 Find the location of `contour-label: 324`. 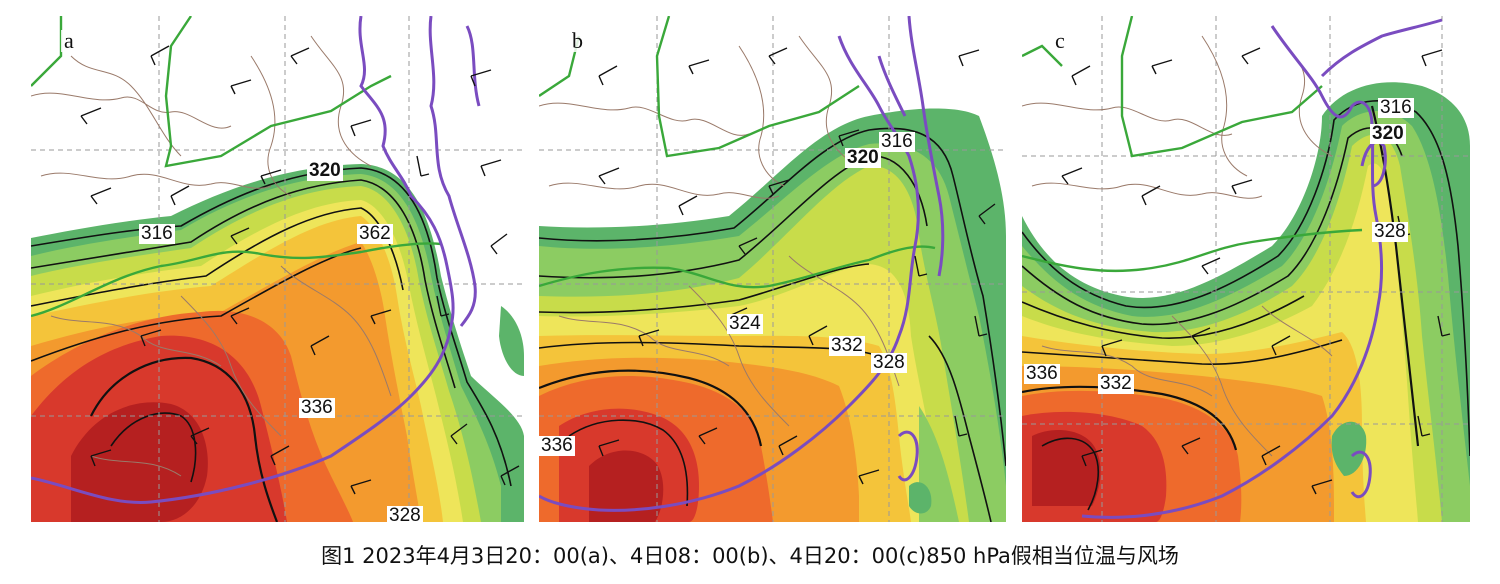

contour-label: 324 is located at coordinates (745, 323).